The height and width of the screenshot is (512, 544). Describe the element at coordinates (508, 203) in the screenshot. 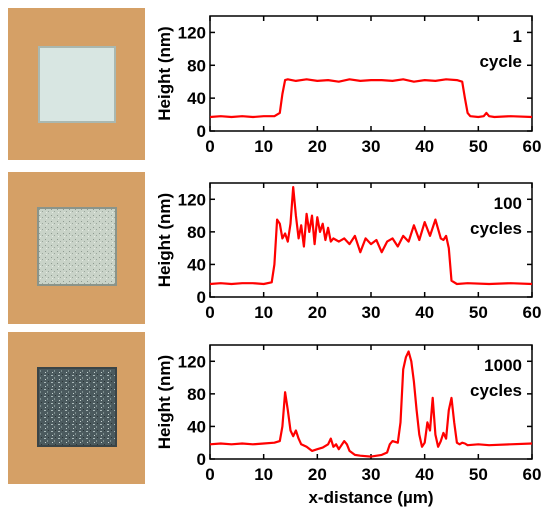

I see `cycle-annotation-line-1: 100` at that location.